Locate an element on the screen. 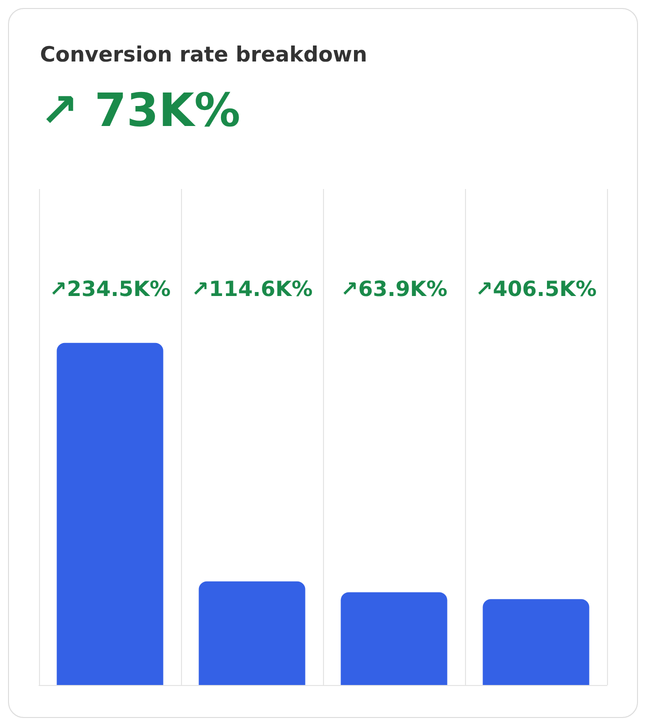  text: ↗406.5K% is located at coordinates (536, 289).